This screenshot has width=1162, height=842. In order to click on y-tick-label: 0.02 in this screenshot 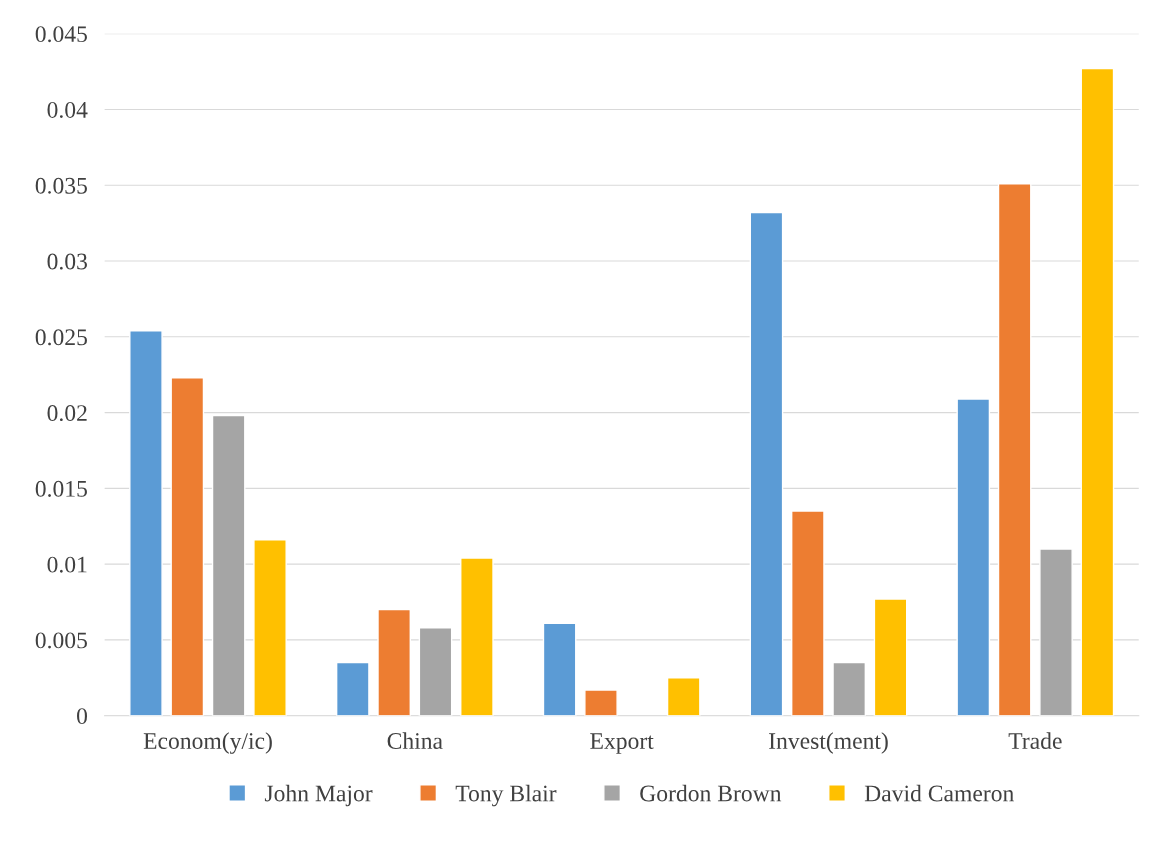, I will do `click(67, 413)`.